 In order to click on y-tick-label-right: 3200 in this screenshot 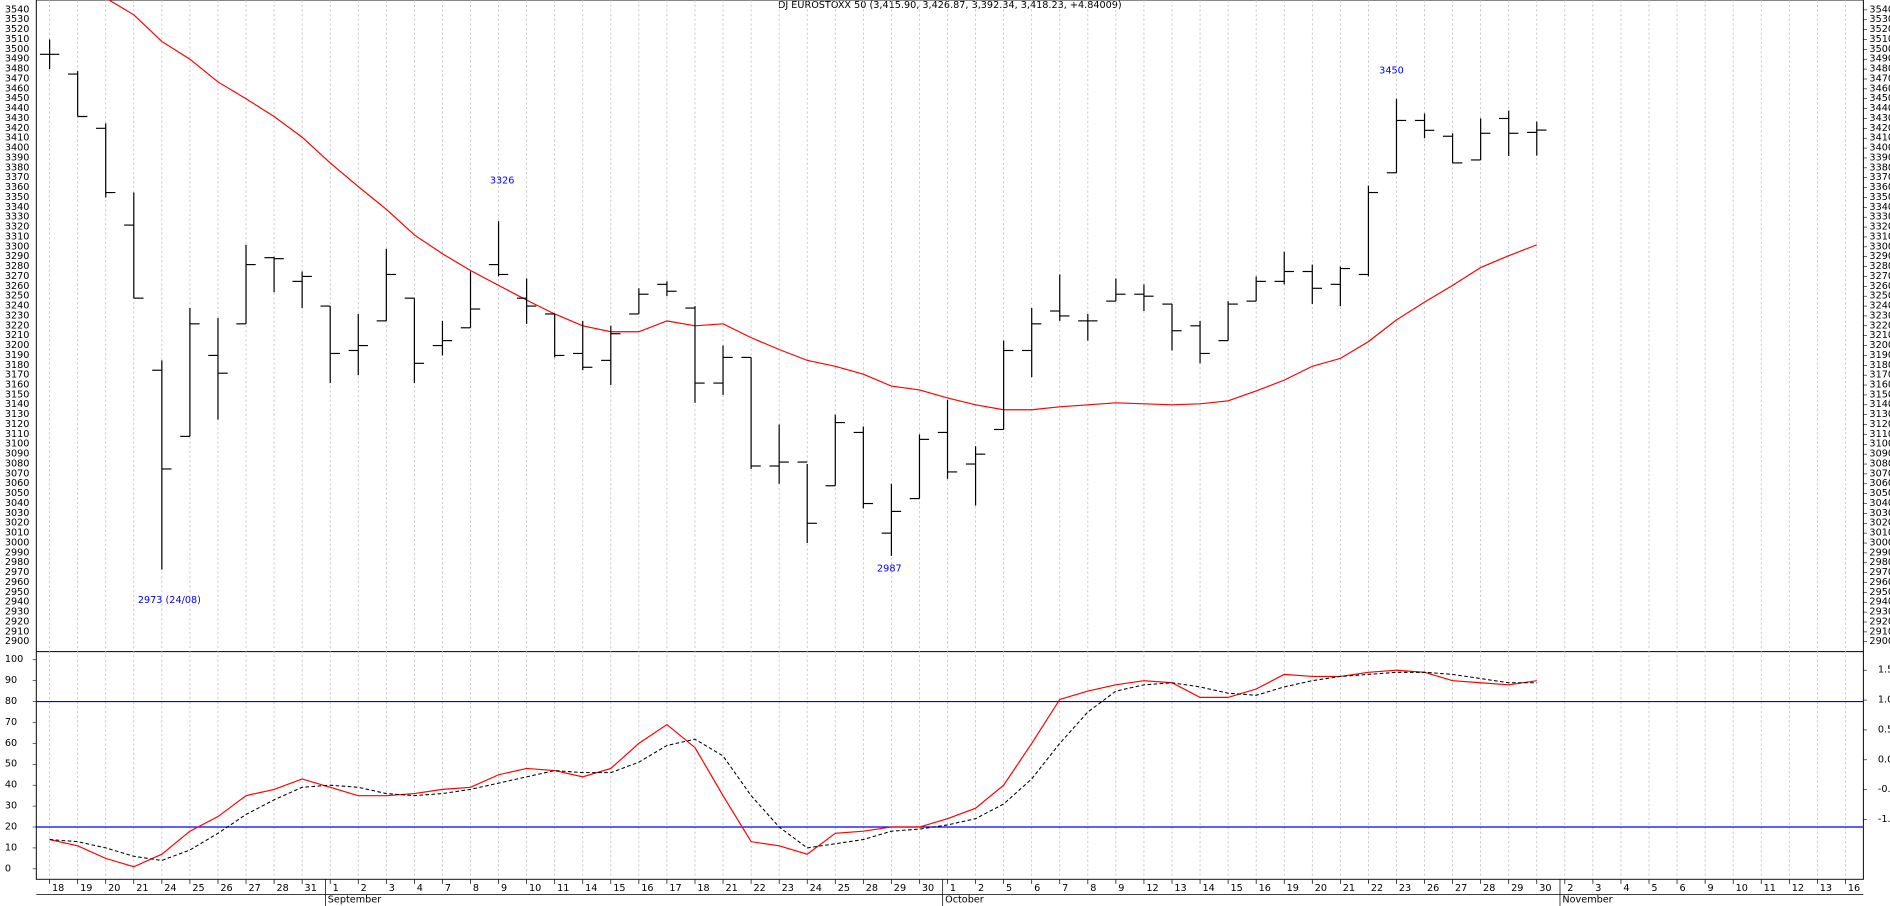, I will do `click(1879, 345)`.